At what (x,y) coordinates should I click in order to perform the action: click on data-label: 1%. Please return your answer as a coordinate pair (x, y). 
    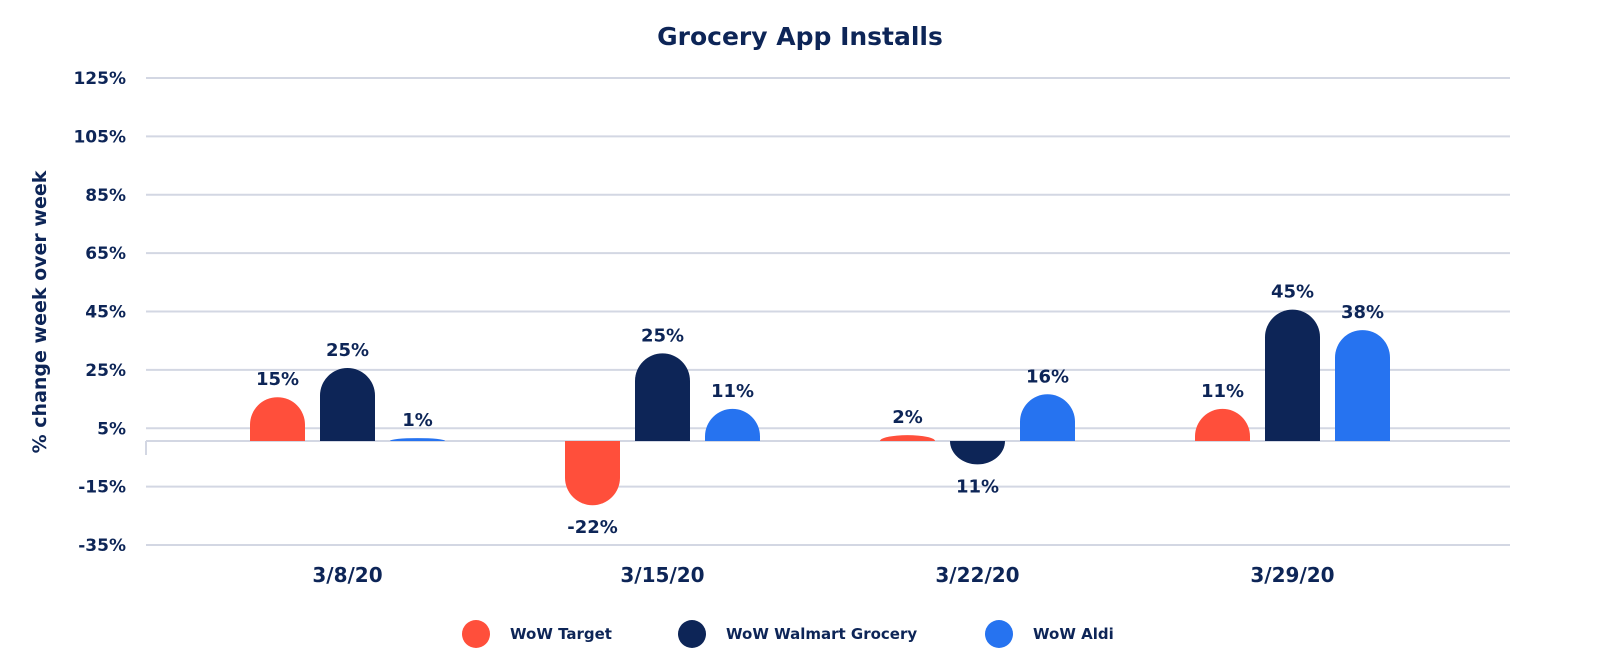
    Looking at the image, I should click on (417, 420).